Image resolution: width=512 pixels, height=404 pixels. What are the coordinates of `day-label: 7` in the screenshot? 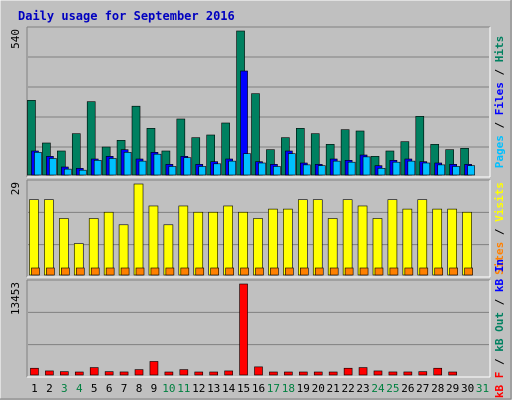 It's located at (124, 388).